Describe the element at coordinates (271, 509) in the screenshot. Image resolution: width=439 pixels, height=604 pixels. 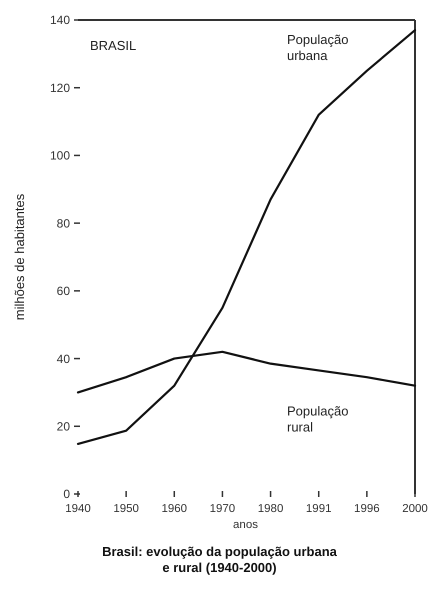
I see `x-tick-label: 1980` at that location.